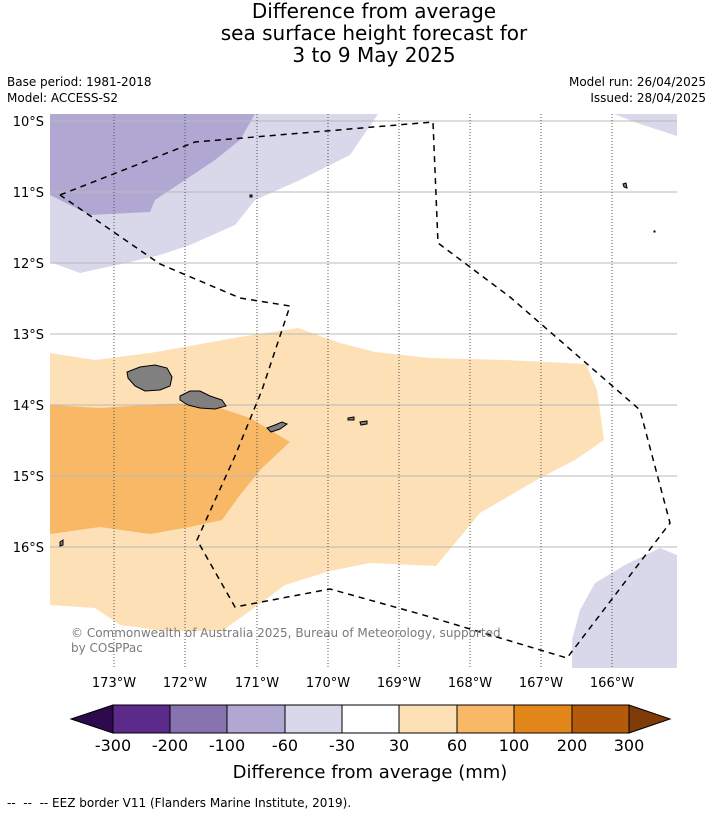  Describe the element at coordinates (277, 427) in the screenshot. I see `tutuila-island` at that location.